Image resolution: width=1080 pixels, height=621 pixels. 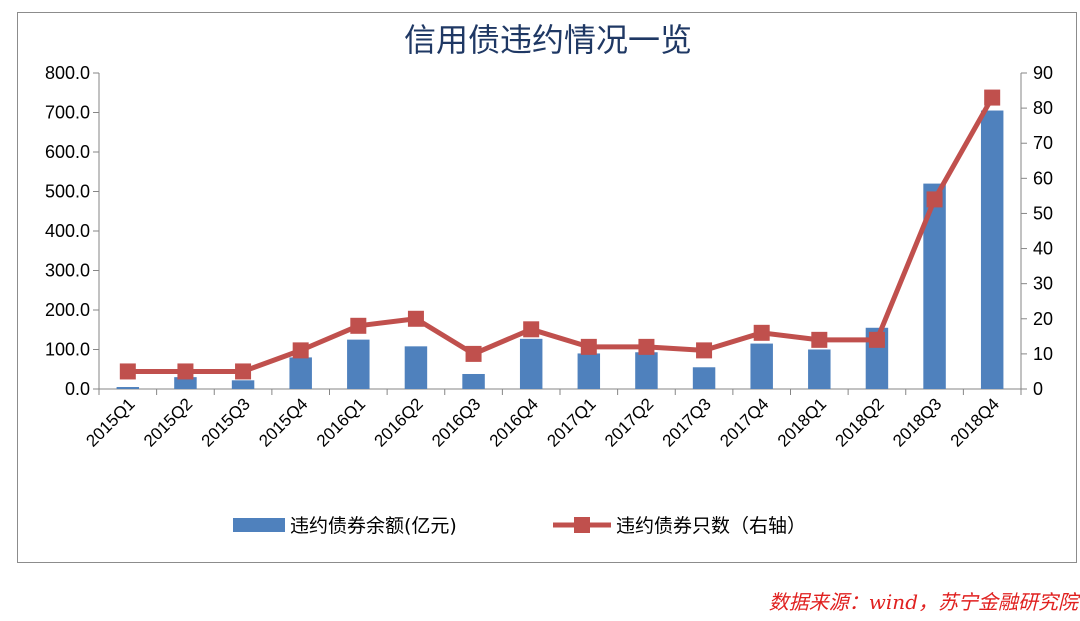 What do you see at coordinates (514, 422) in the screenshot?
I see `x-tick-label: 2016Q4` at bounding box center [514, 422].